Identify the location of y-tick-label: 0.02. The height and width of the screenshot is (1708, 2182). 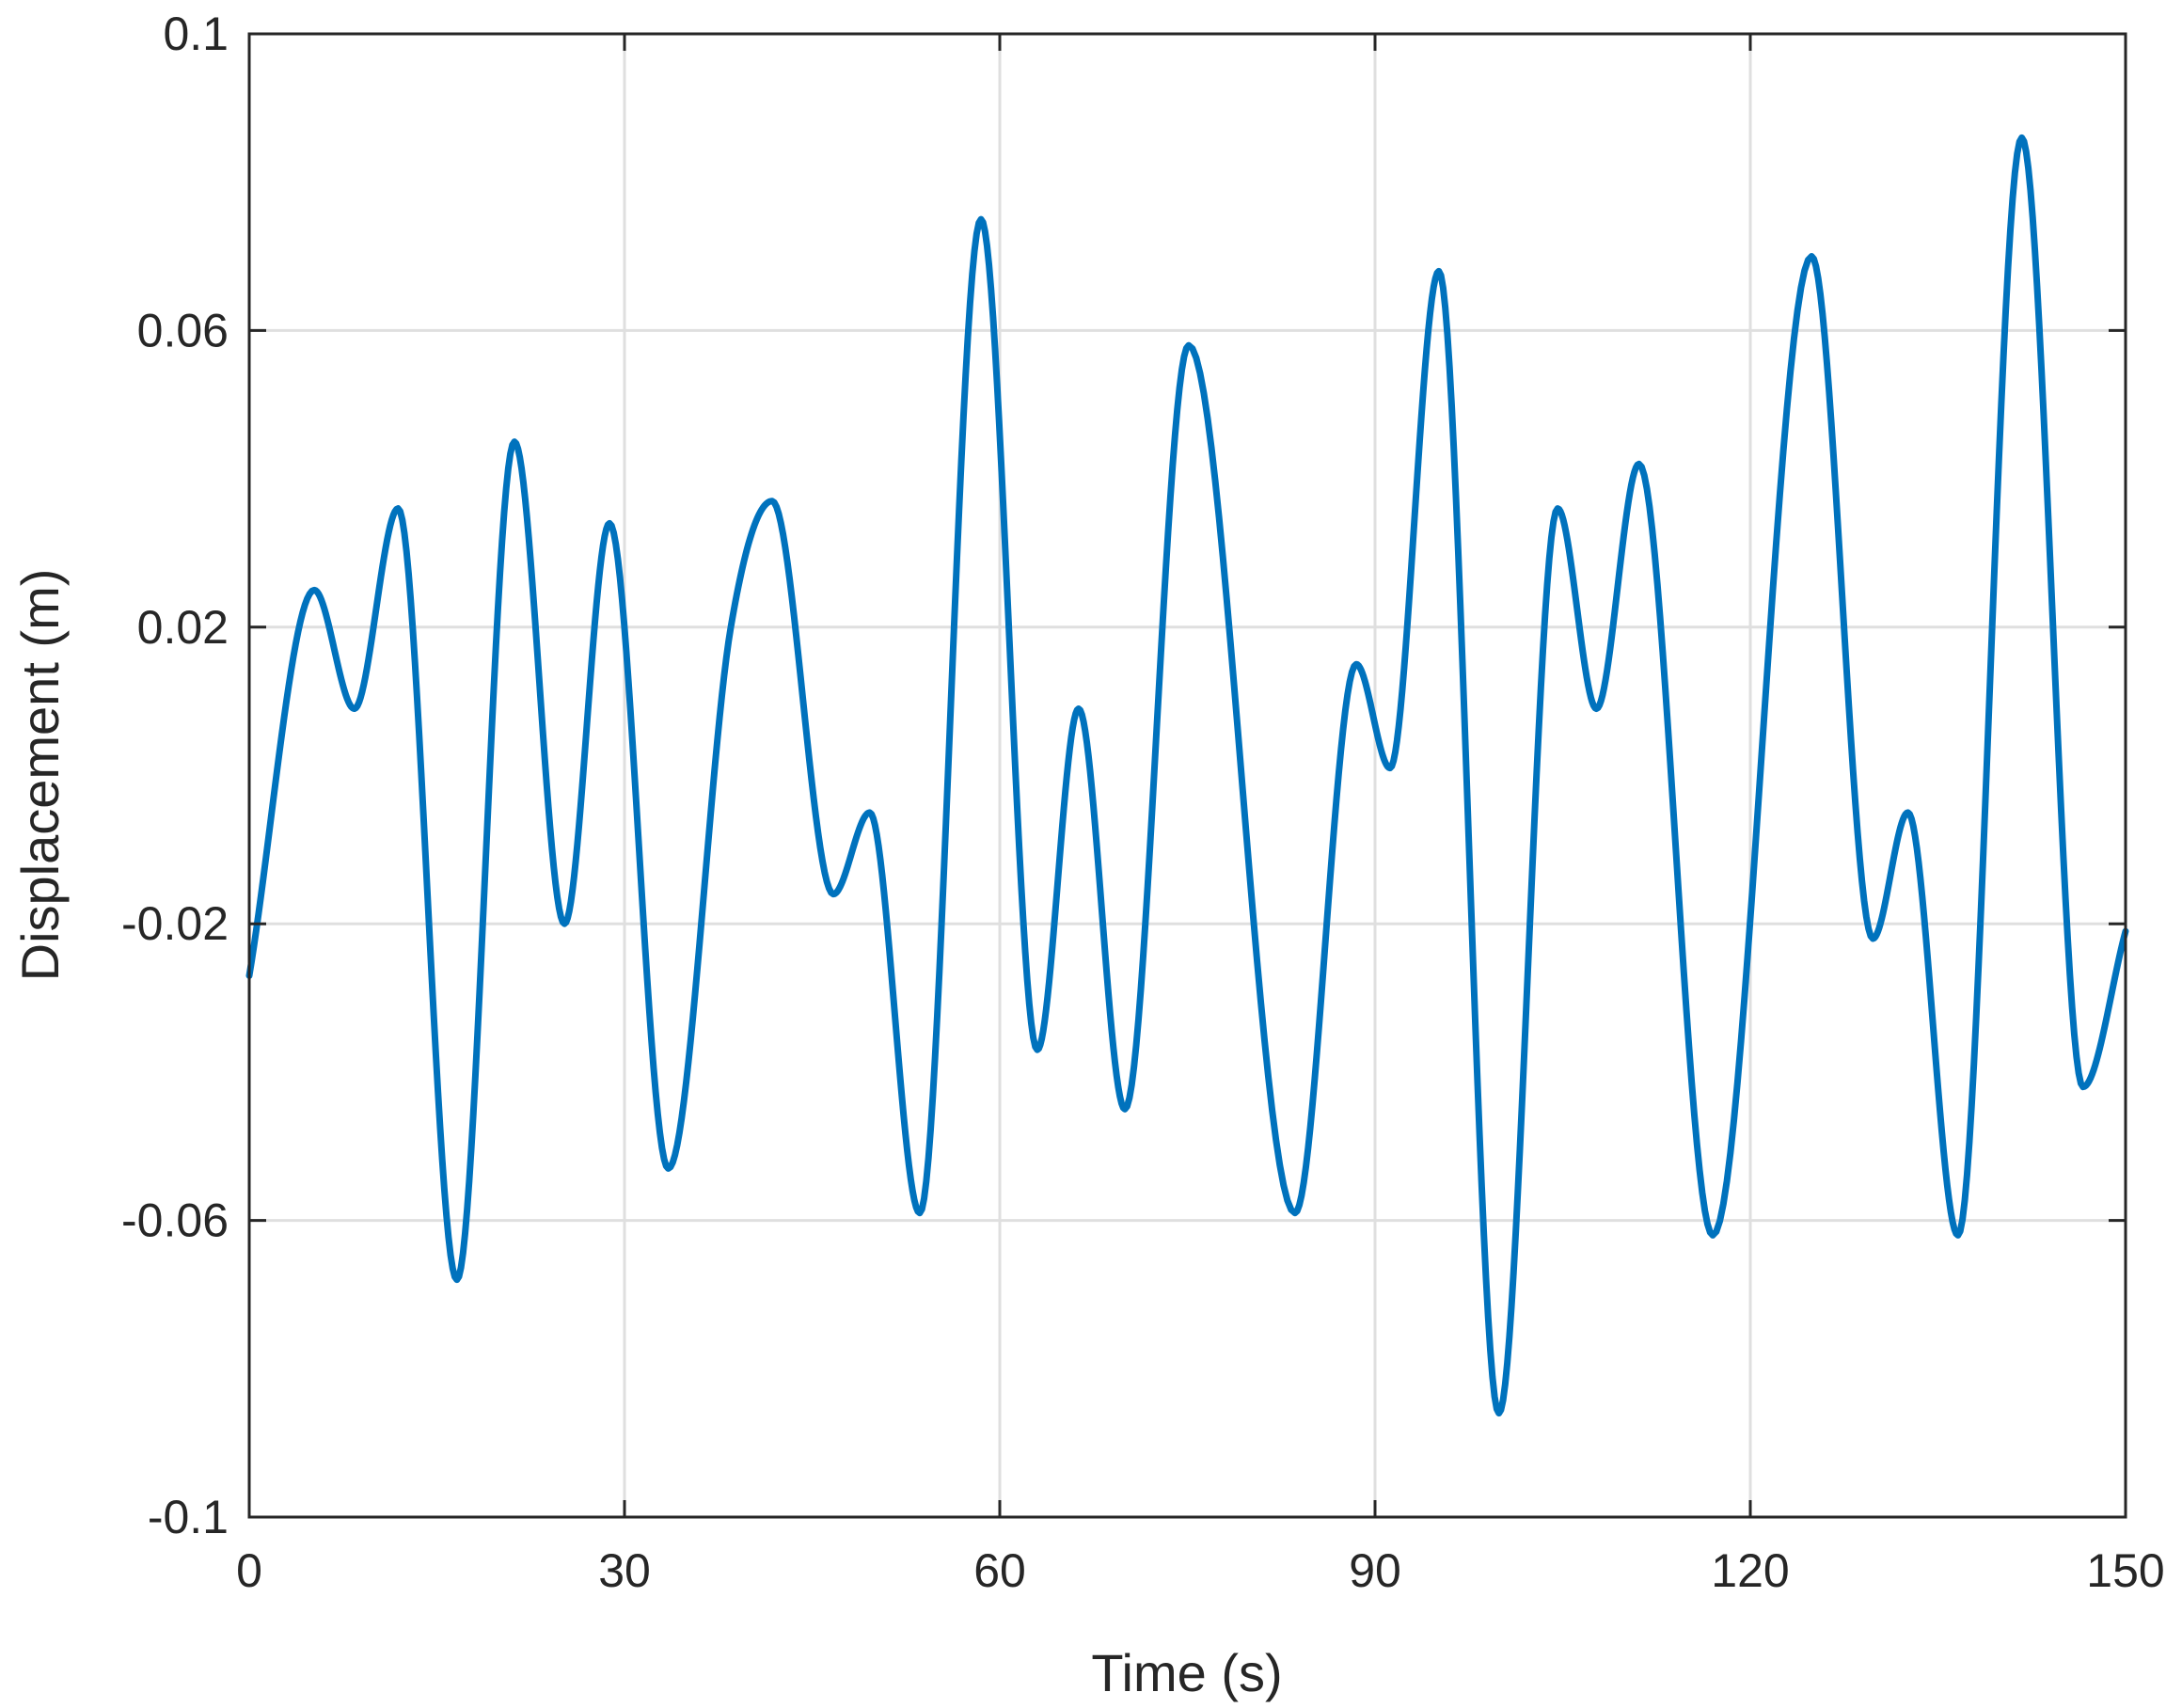
(183, 628).